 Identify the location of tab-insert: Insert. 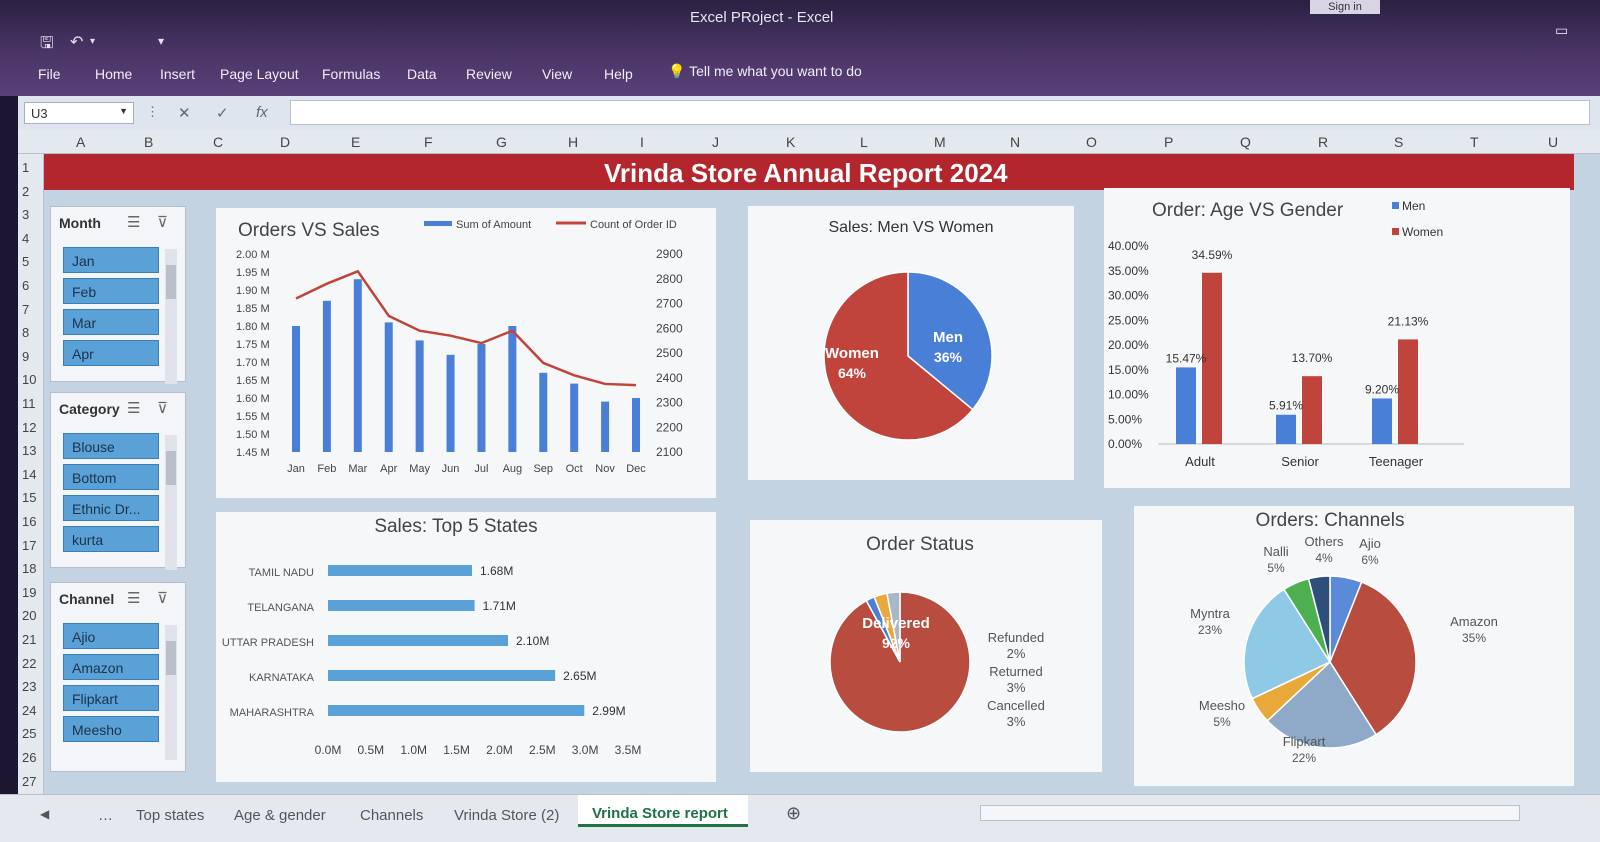
(178, 74).